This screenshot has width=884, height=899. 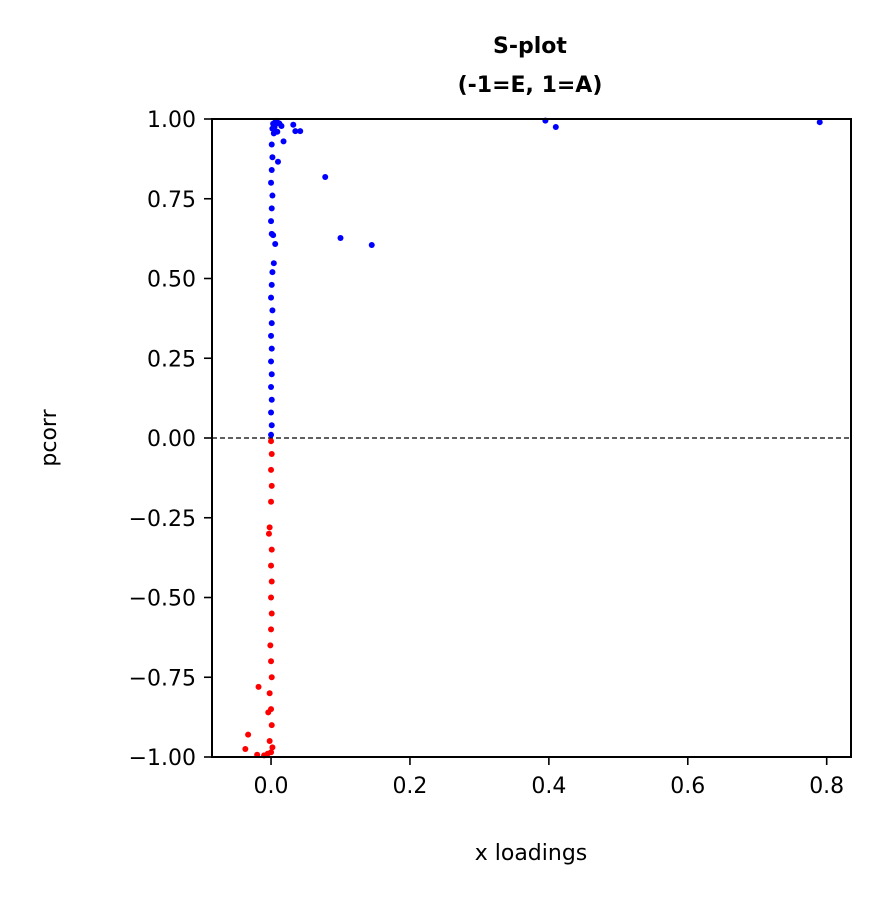 I want to click on chart-title: S-plot, so click(x=530, y=46).